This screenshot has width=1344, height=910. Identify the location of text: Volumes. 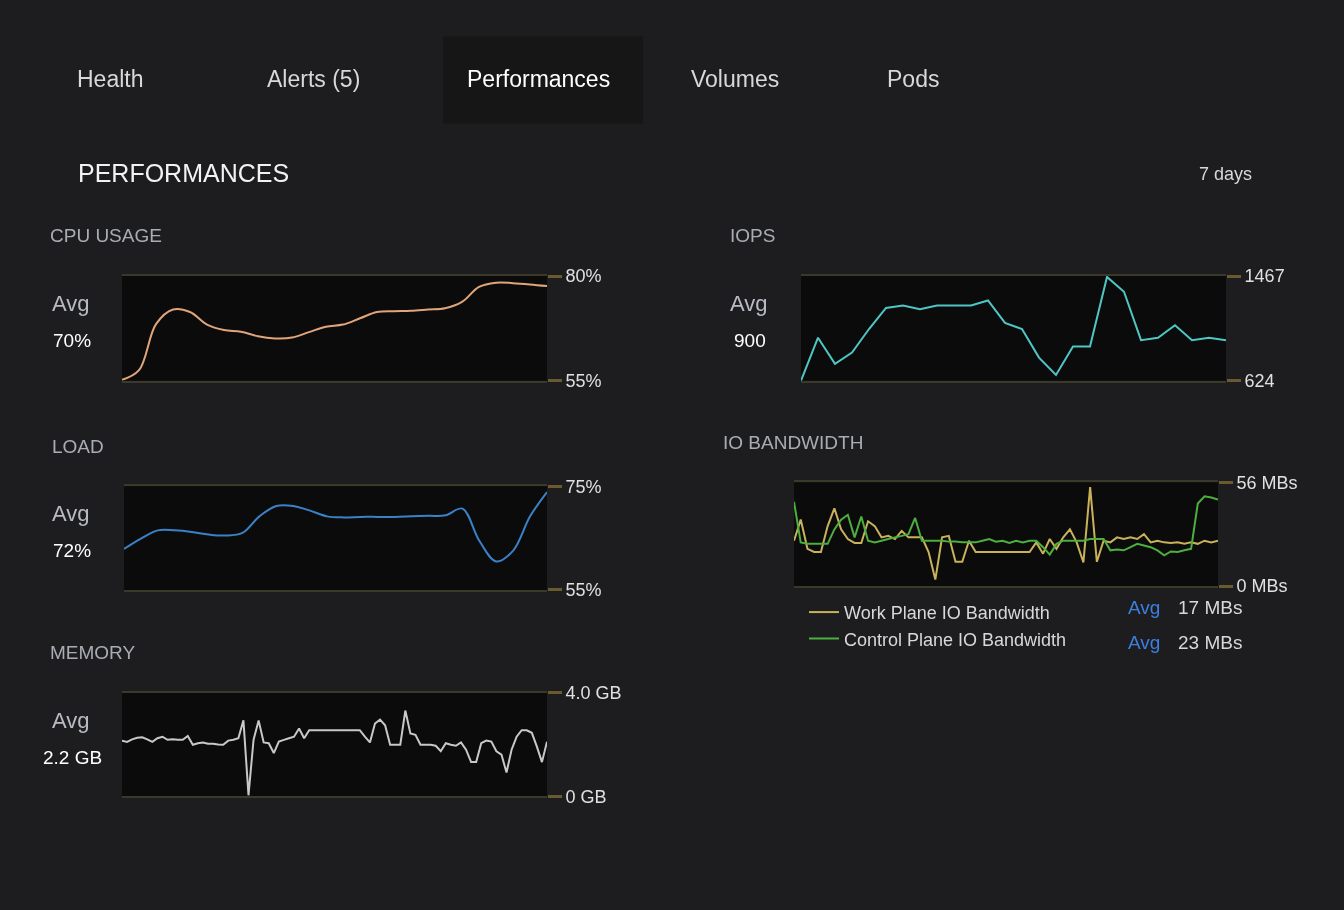
(735, 79).